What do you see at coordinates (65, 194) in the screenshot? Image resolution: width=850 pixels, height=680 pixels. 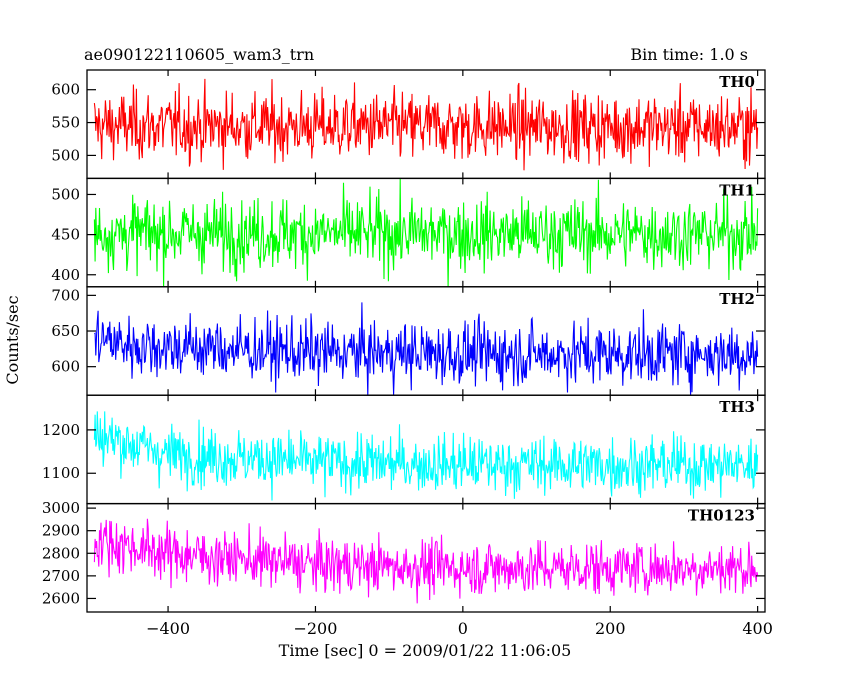 I see `y-tick-label-th1: 500` at bounding box center [65, 194].